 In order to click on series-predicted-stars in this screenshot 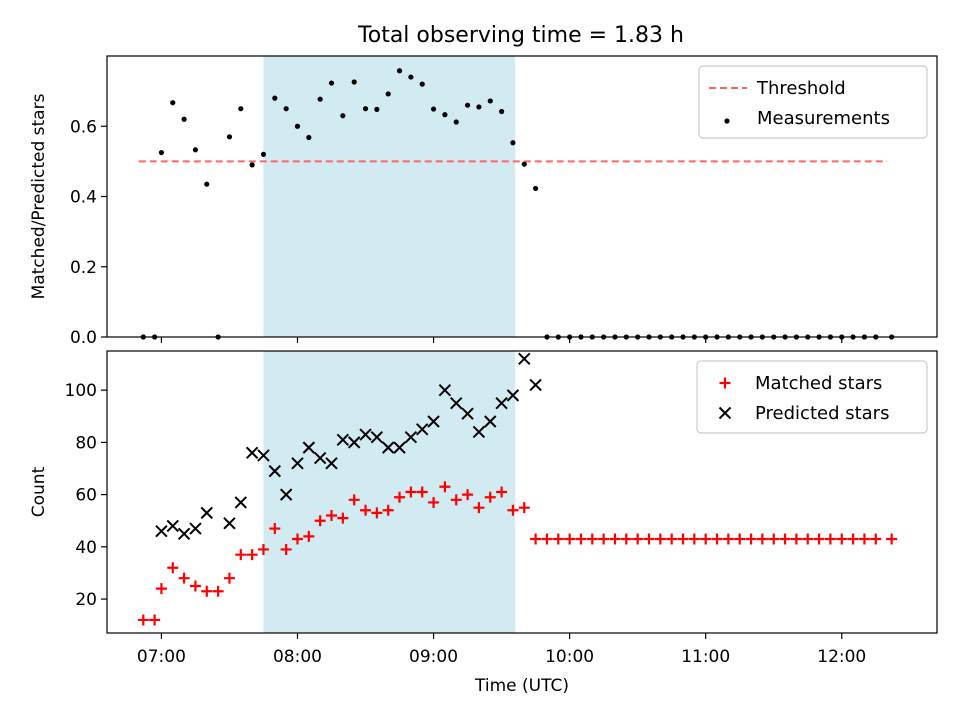, I will do `click(348, 446)`.